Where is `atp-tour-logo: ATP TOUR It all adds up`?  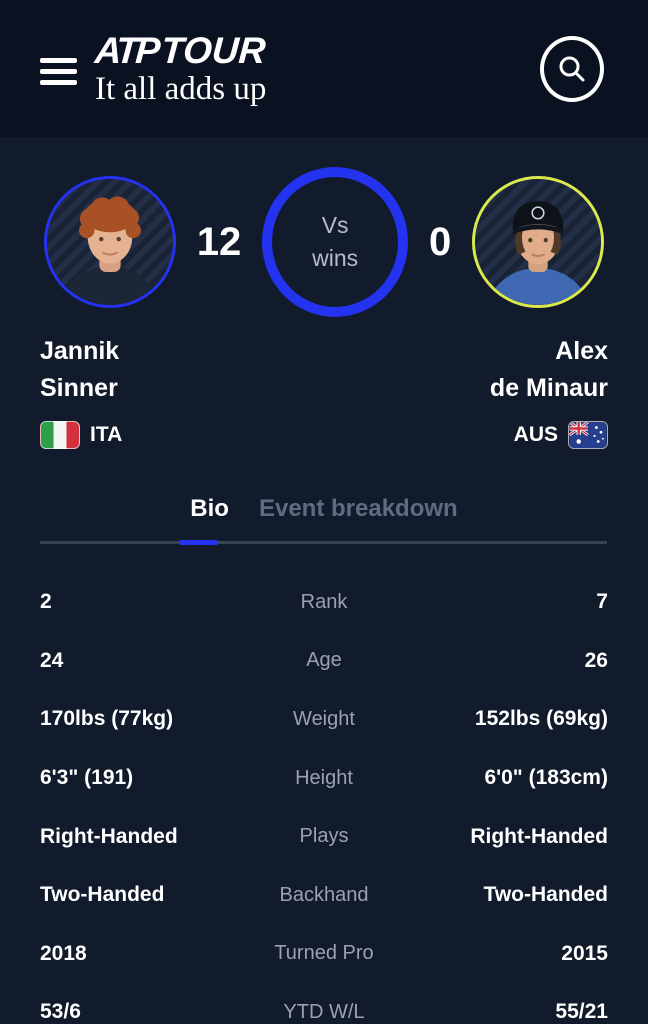
atp-tour-logo: ATP TOUR It all adds up is located at coordinates (180, 68).